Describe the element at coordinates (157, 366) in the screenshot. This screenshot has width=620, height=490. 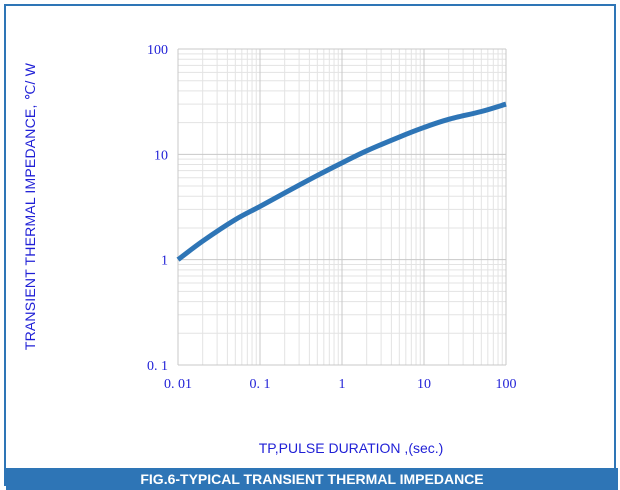
I see `y-tick-label: 0. 1` at that location.